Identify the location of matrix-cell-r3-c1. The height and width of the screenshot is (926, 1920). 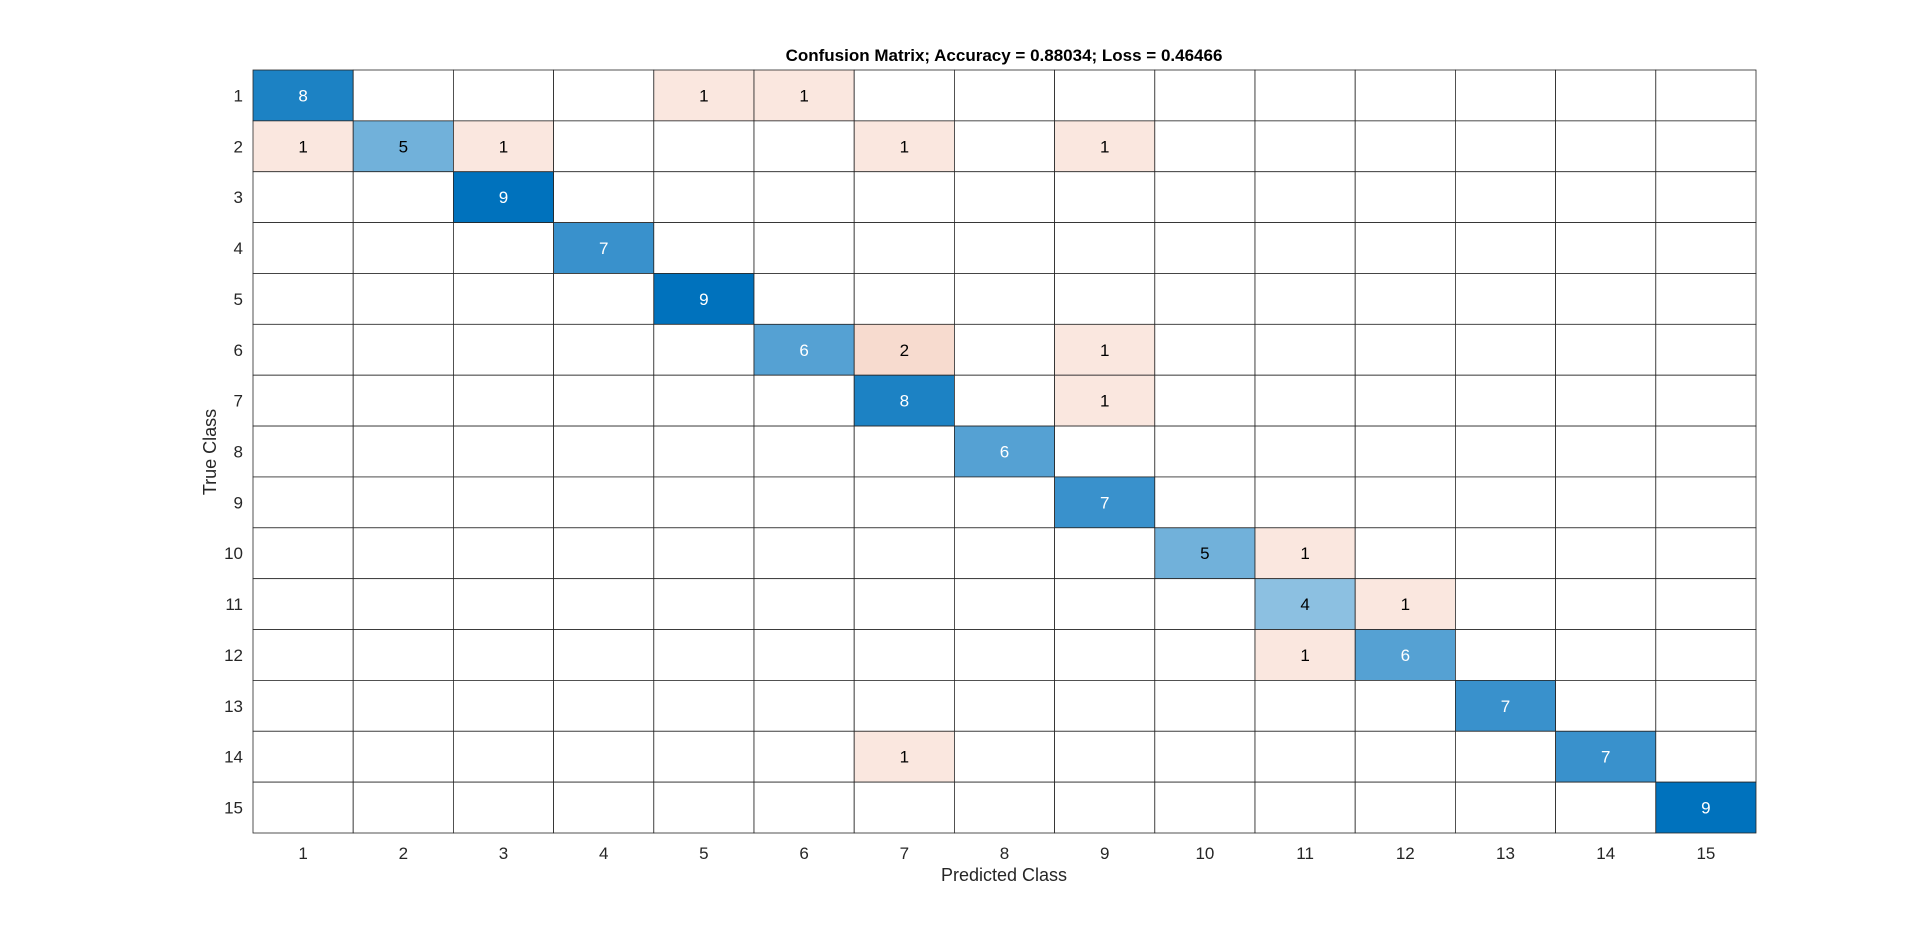
(303, 197).